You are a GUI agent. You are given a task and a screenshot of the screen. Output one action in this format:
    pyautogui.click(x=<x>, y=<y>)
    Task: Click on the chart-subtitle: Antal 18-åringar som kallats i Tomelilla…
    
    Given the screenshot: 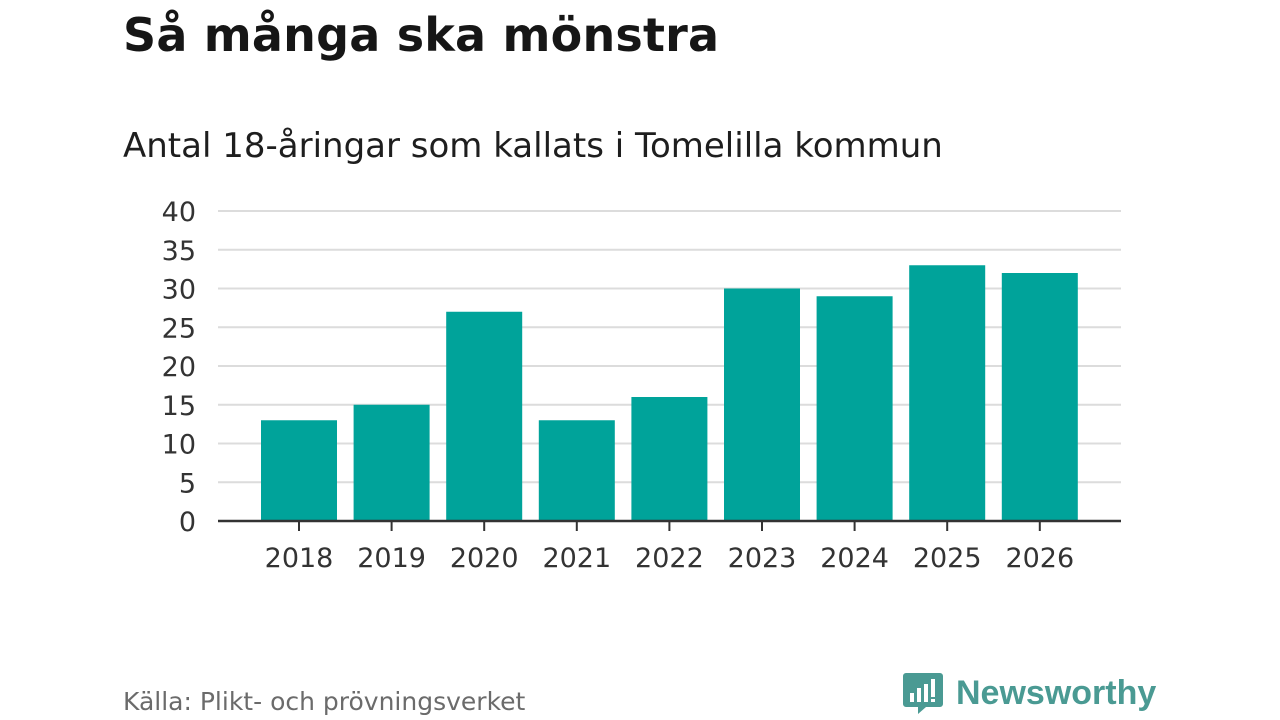 What is the action you would take?
    pyautogui.click(x=533, y=146)
    